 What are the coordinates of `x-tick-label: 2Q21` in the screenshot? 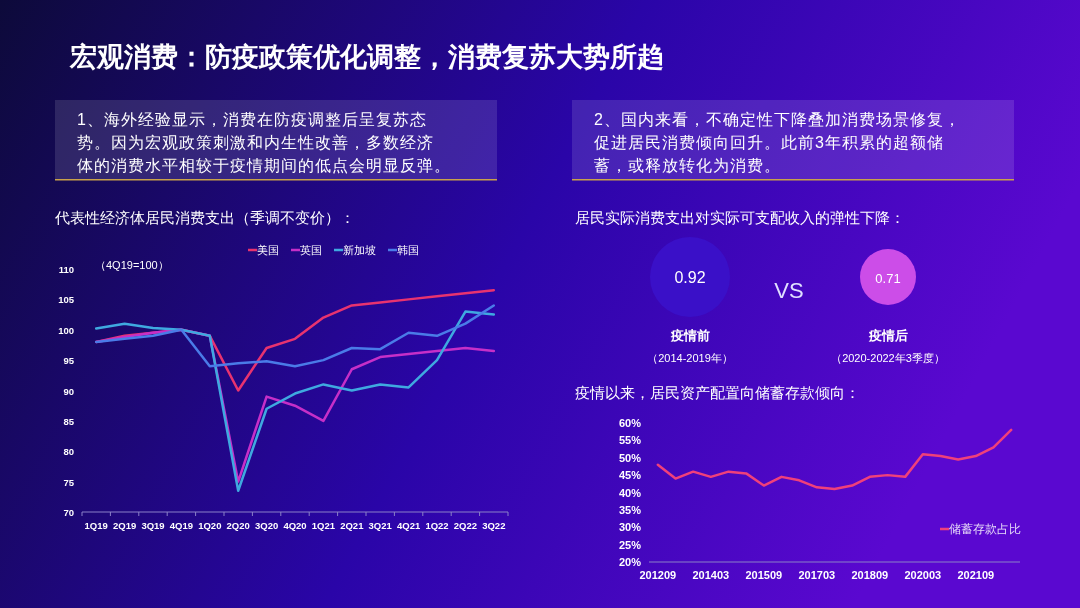 It's located at (352, 525).